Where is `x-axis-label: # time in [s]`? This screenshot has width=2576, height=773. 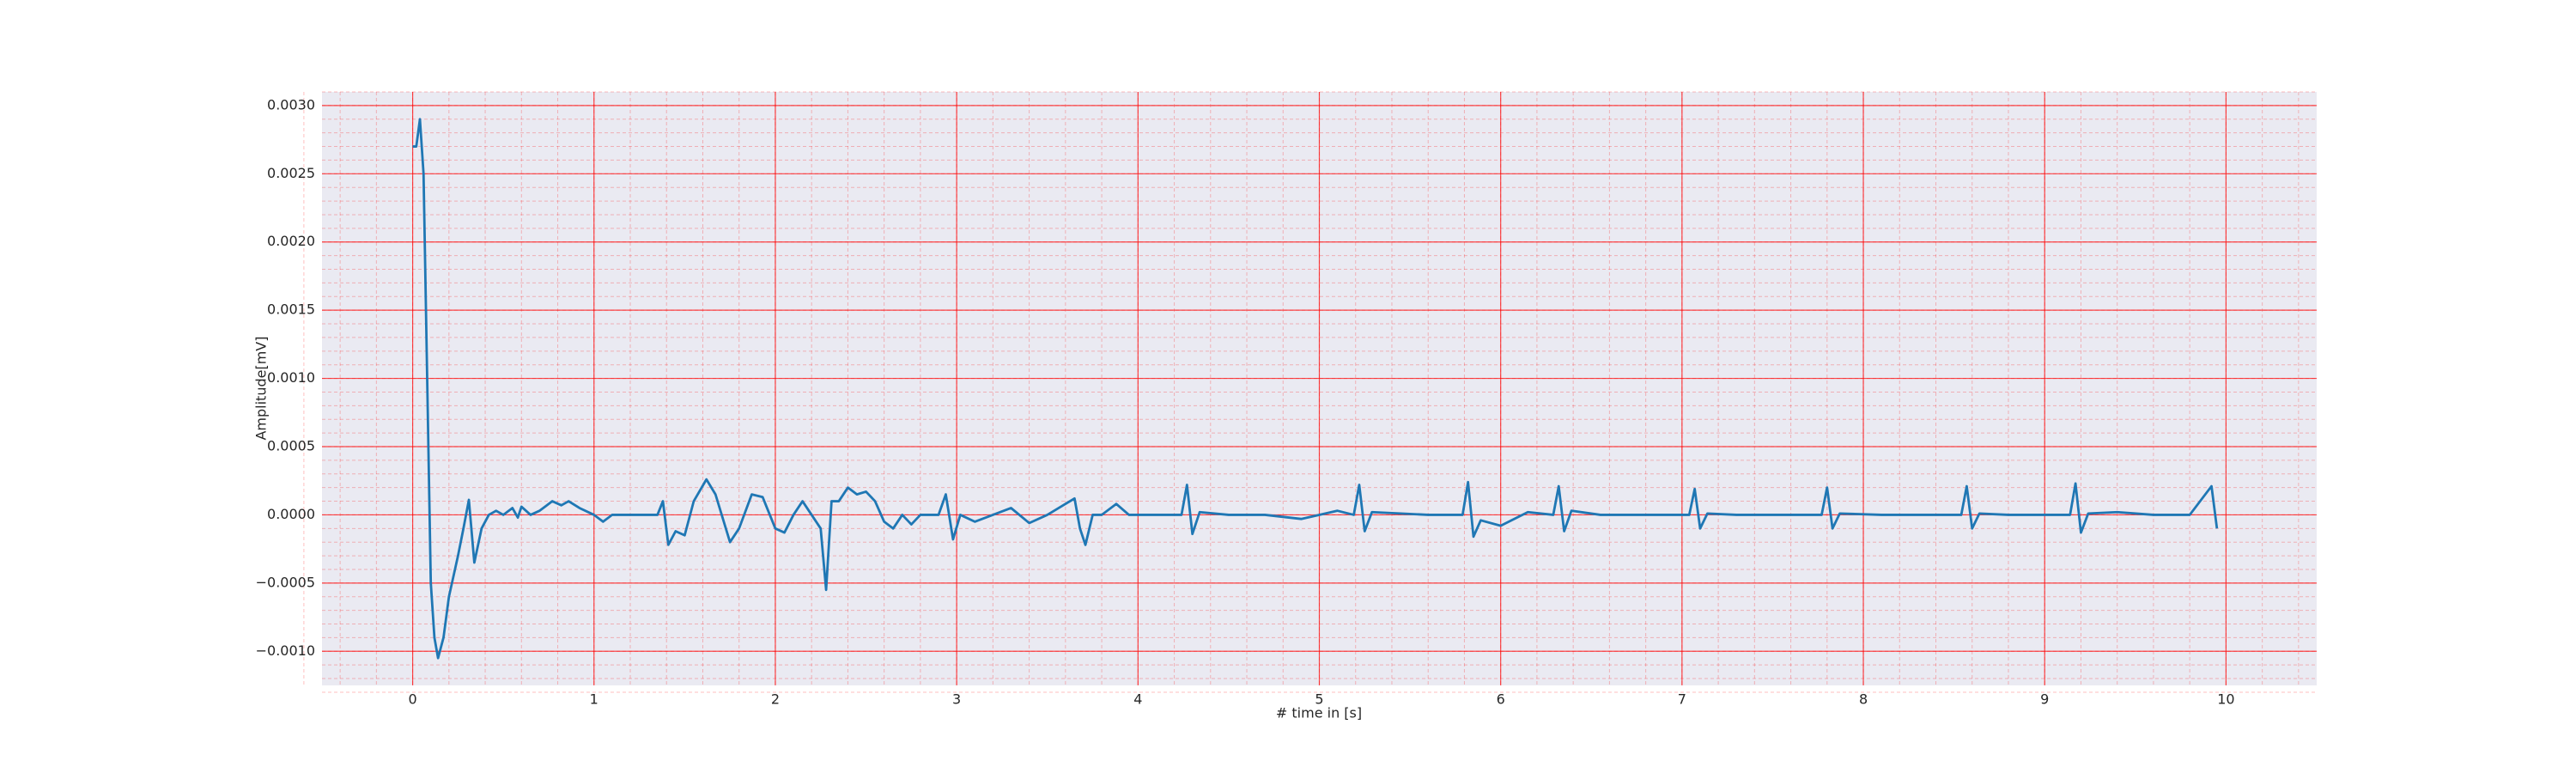
x-axis-label: # time in [s] is located at coordinates (1319, 713).